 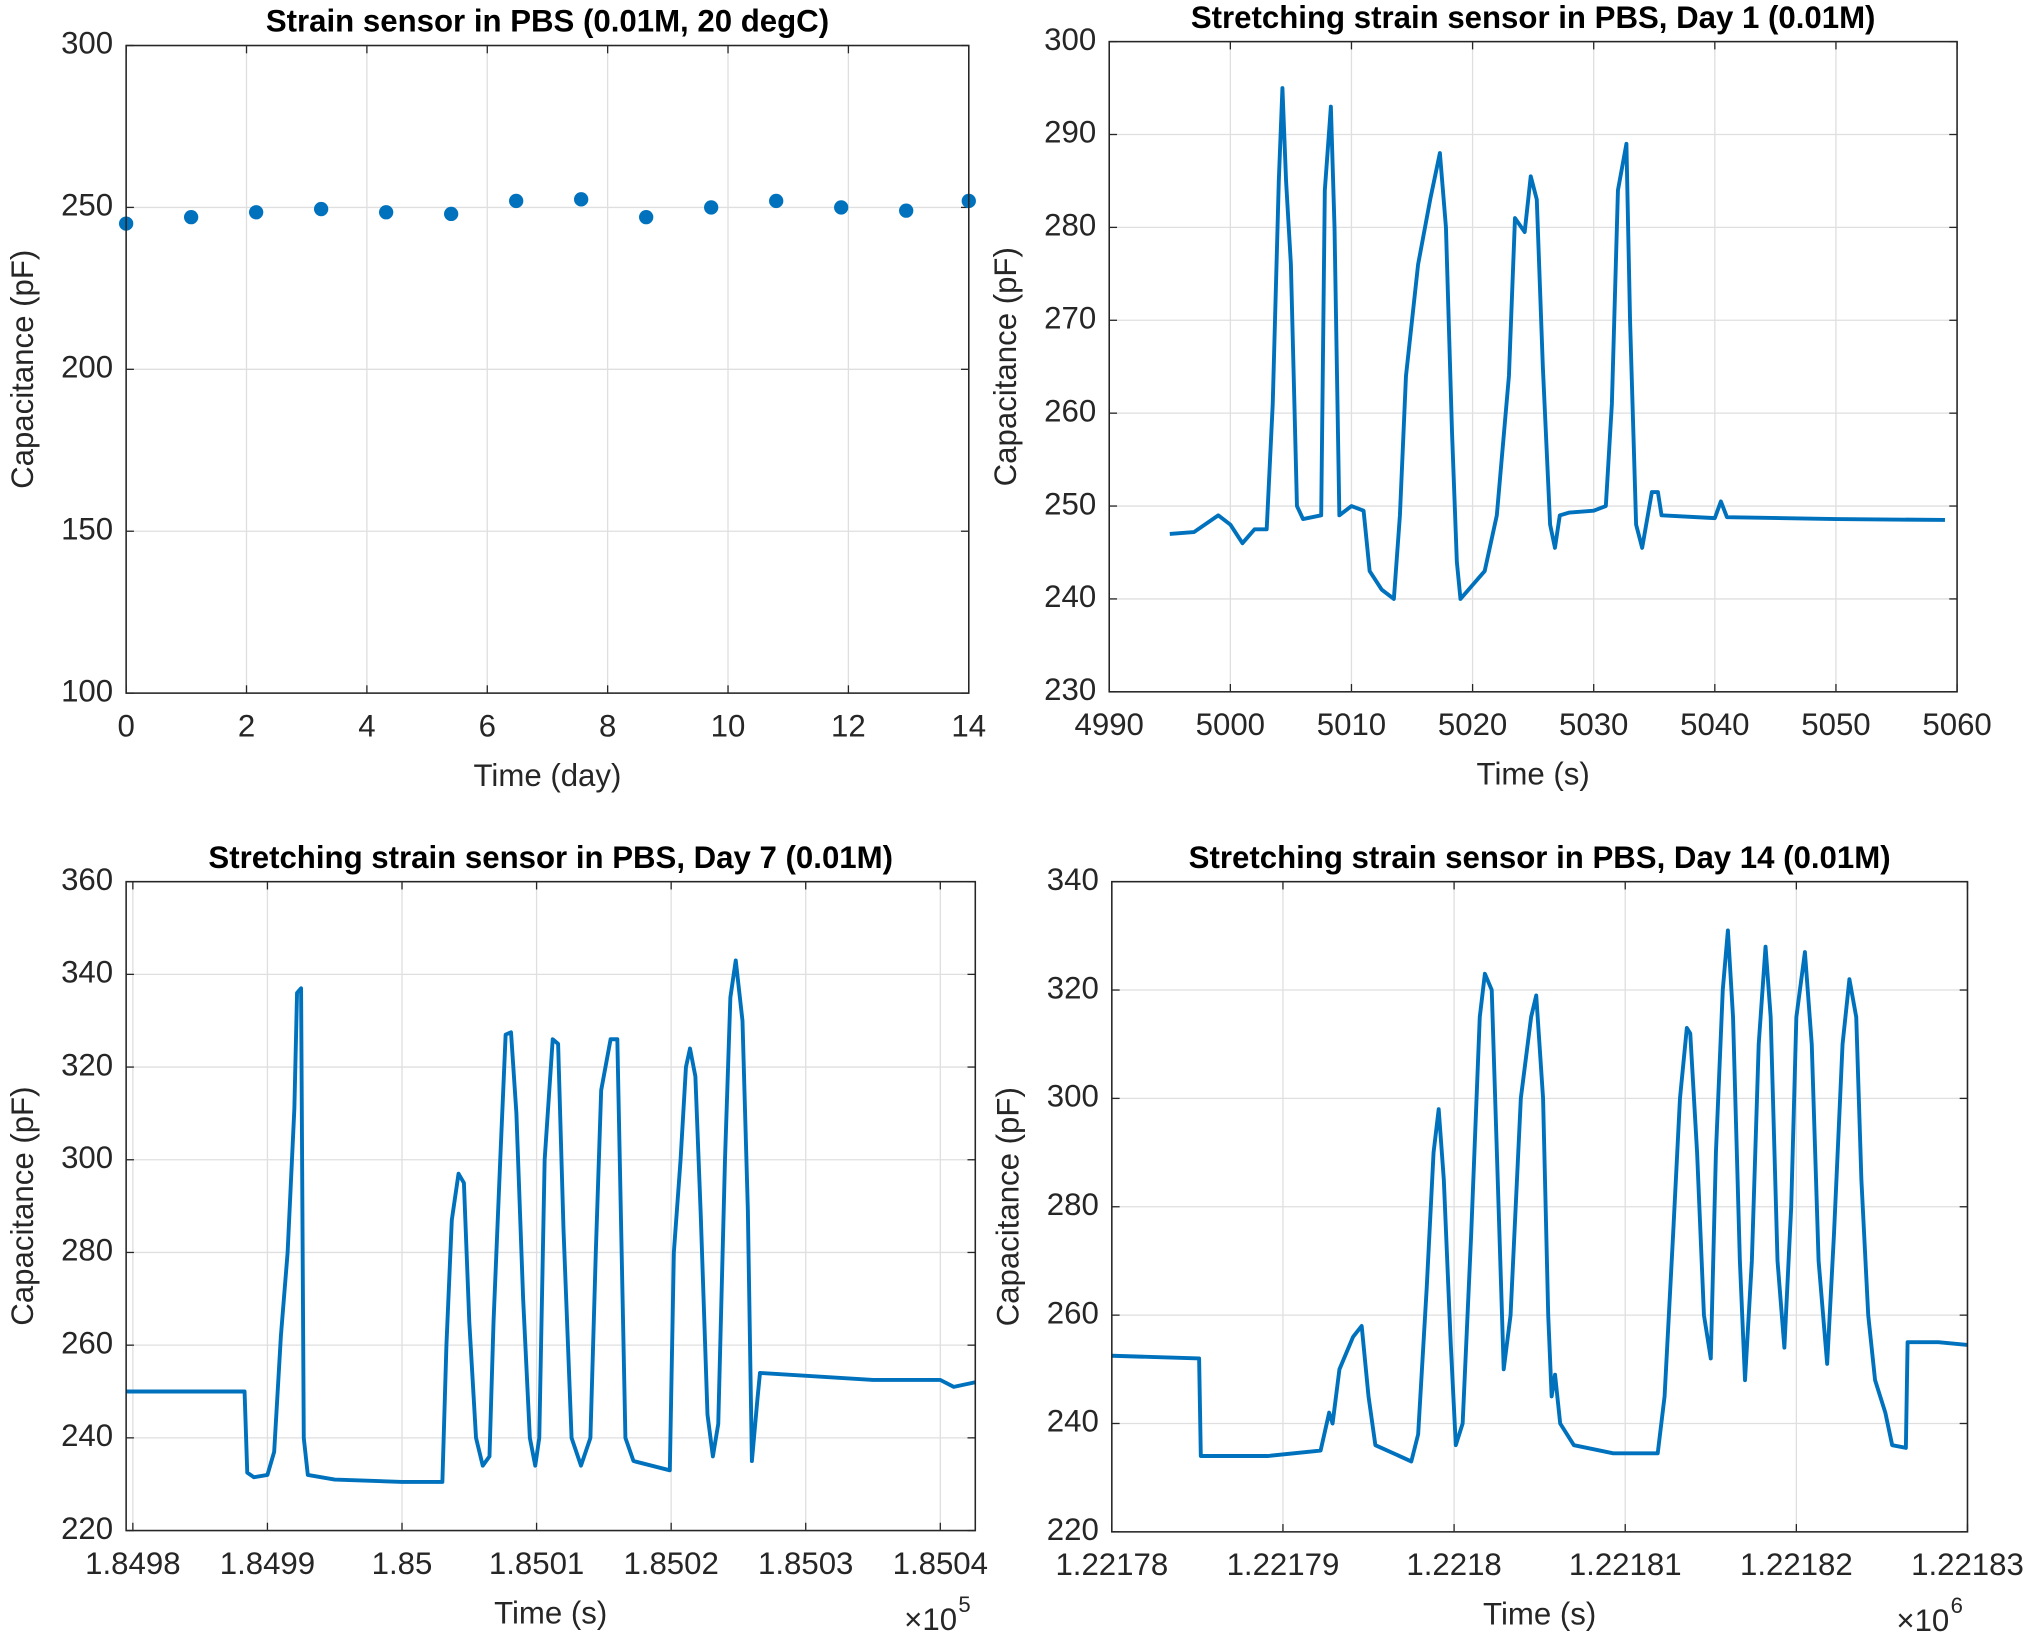 What do you see at coordinates (267, 1563) in the screenshot?
I see `x-tick-label: 1.8499` at bounding box center [267, 1563].